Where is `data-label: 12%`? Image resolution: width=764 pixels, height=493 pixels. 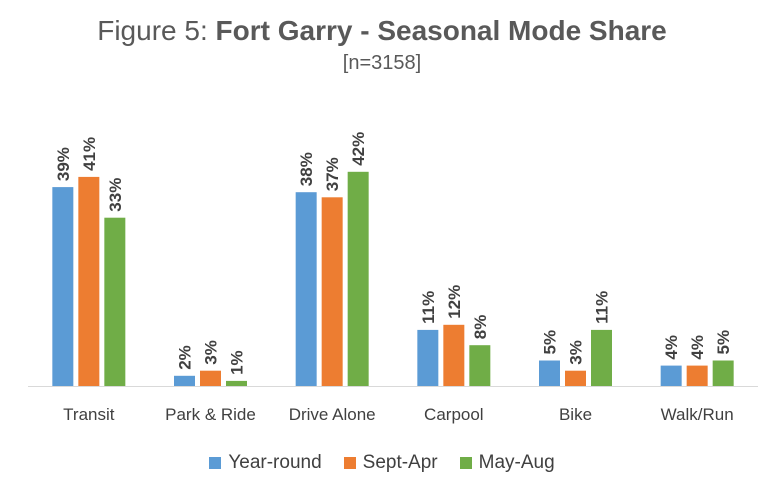
data-label: 12% is located at coordinates (454, 302).